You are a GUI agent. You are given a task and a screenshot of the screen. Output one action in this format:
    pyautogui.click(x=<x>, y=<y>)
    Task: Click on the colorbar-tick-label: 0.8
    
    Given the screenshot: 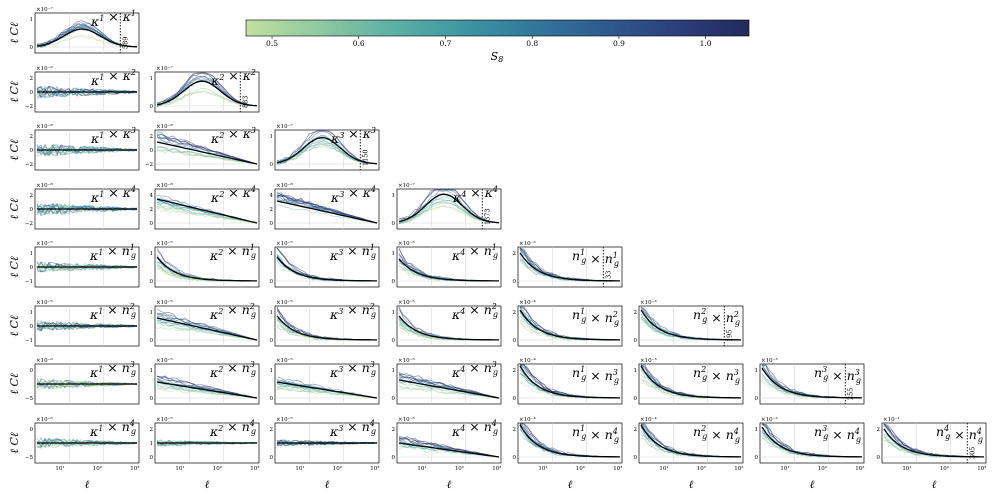 What is the action you would take?
    pyautogui.click(x=532, y=43)
    